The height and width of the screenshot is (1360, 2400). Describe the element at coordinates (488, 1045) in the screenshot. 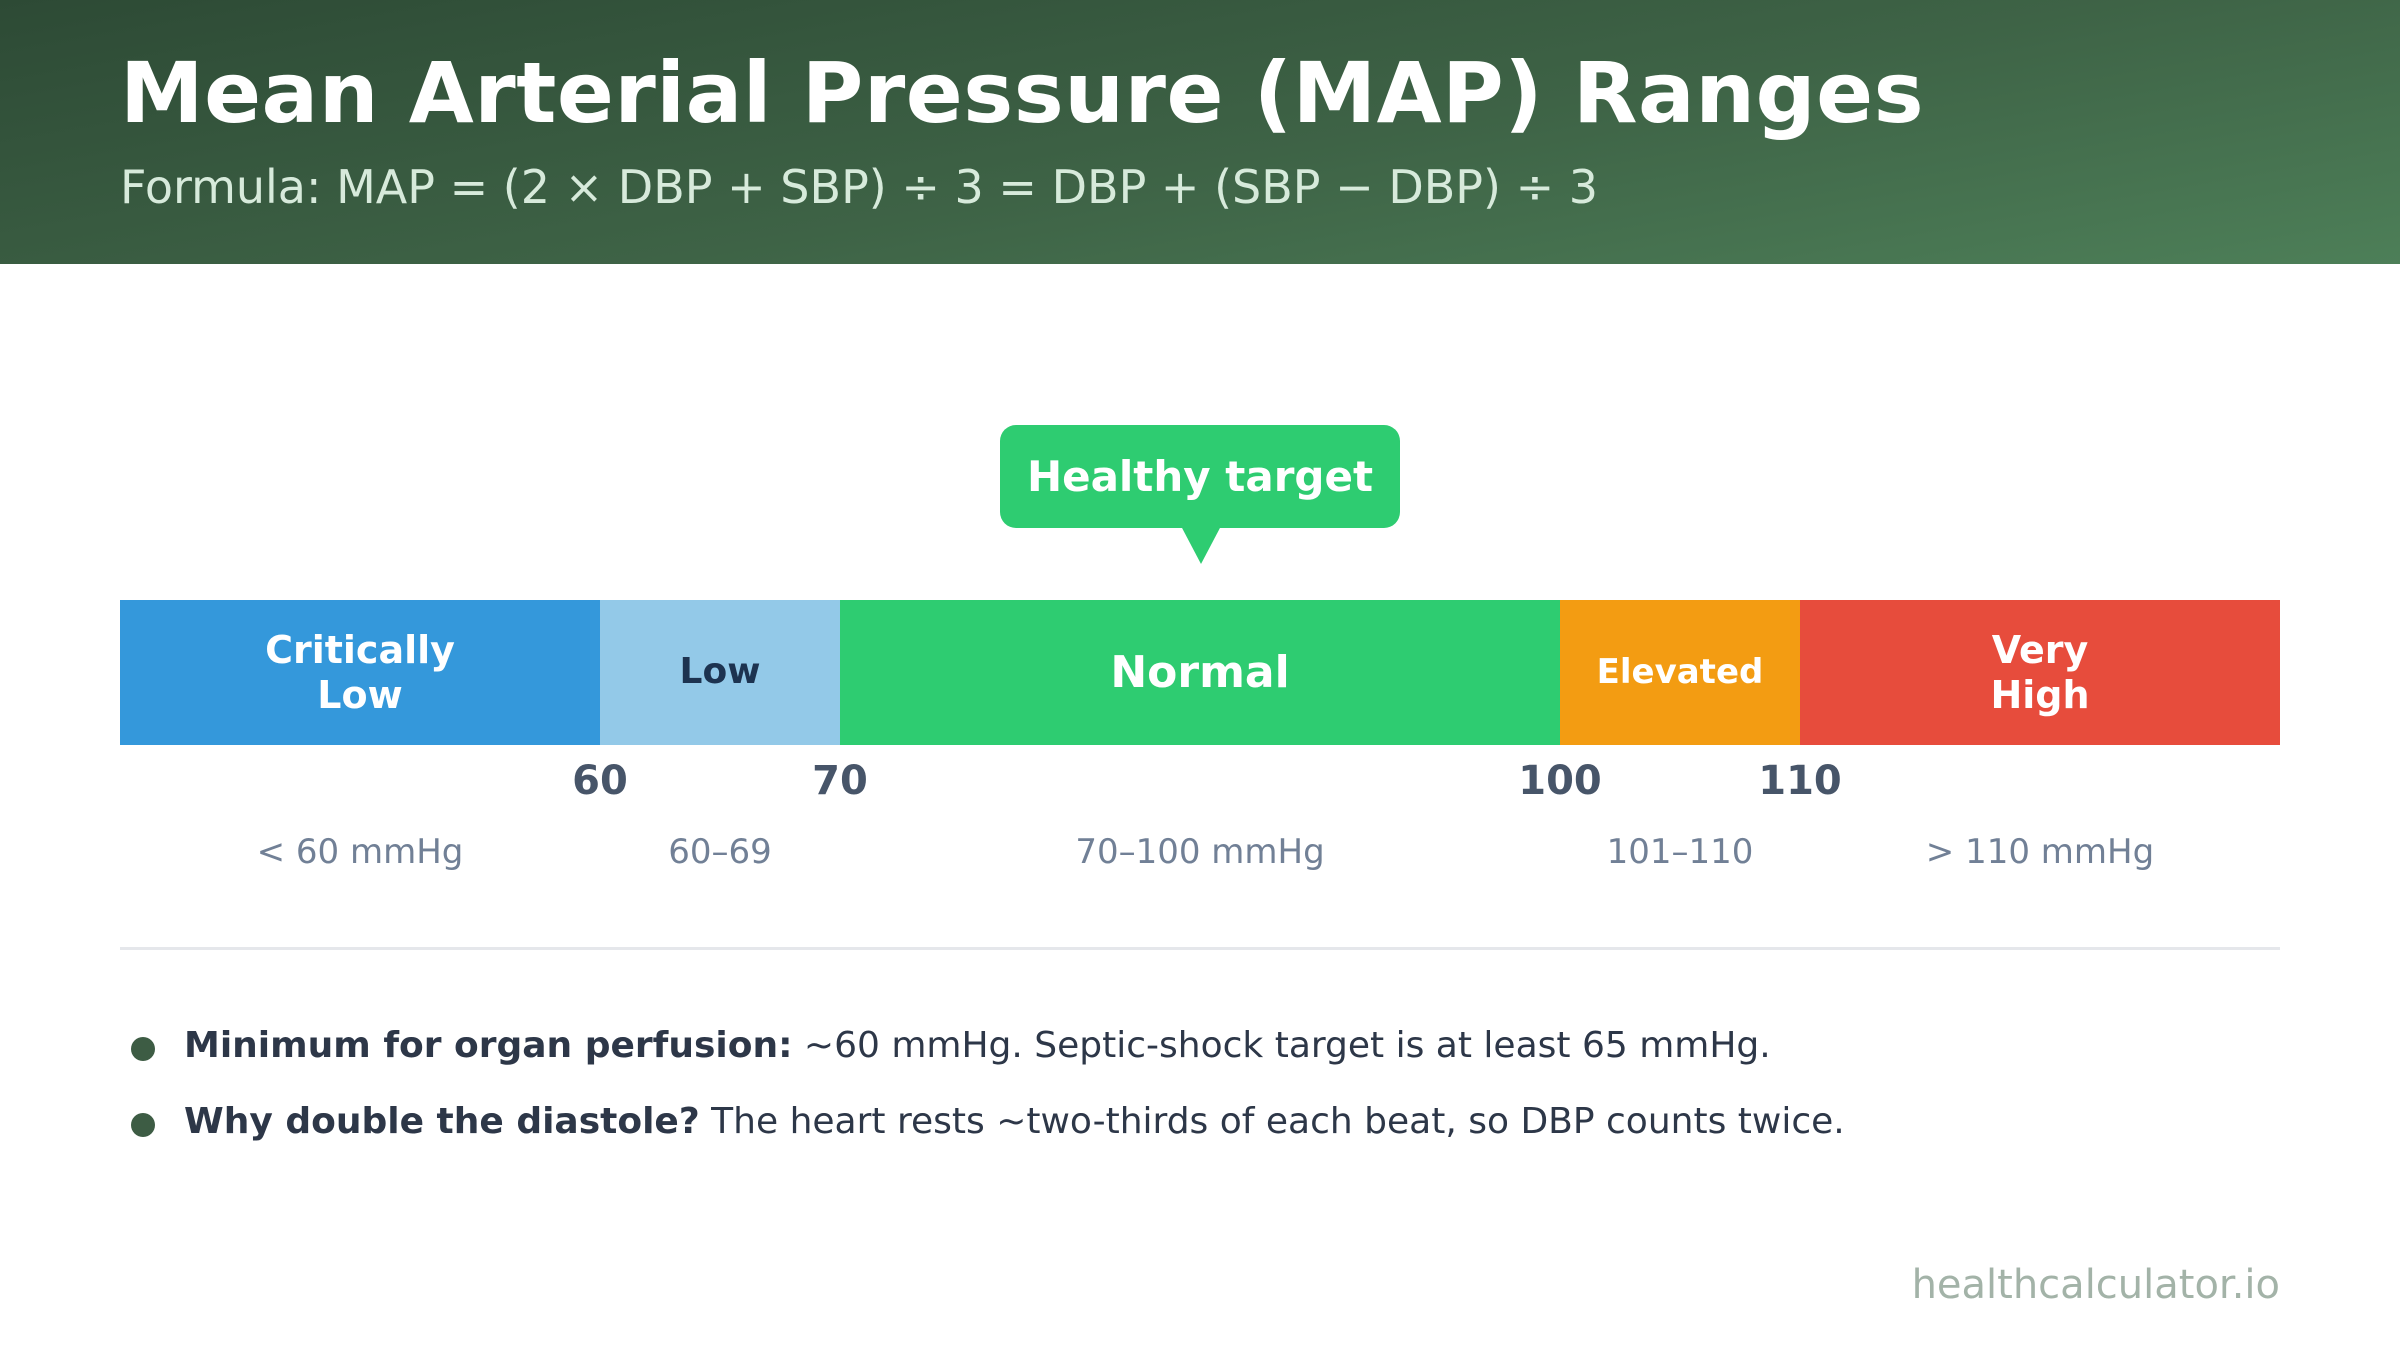

I see `note-heading: Minimum for organ perfusion:` at that location.